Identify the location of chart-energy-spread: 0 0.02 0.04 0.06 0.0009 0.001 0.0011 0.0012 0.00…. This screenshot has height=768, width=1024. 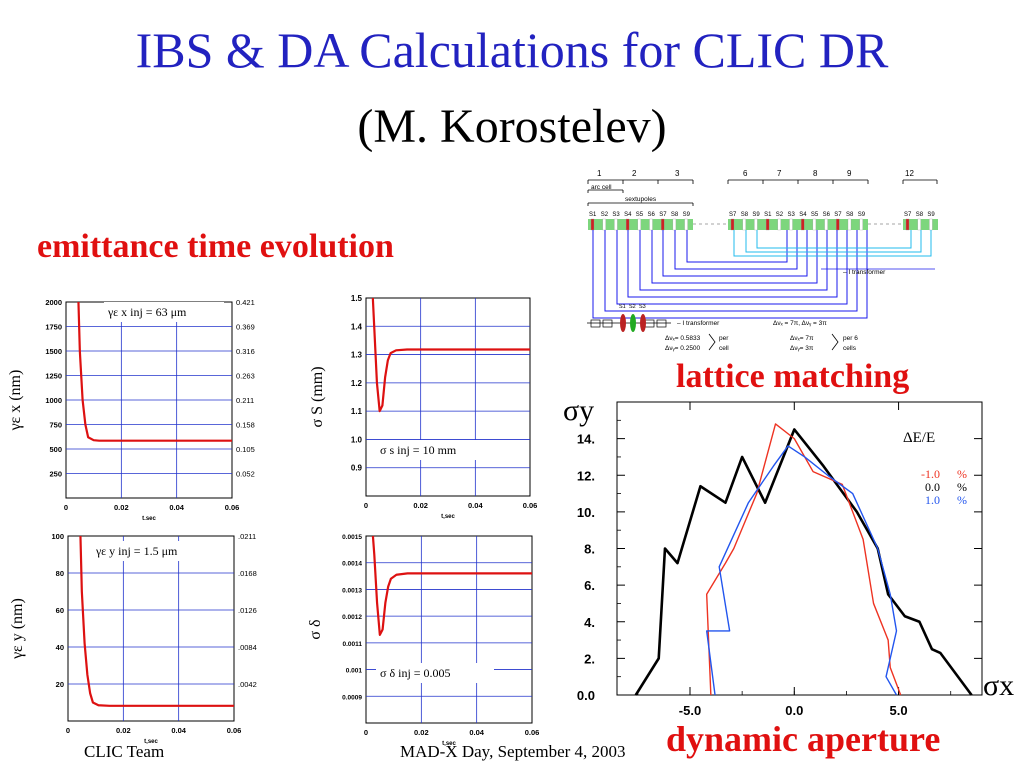
(423, 640).